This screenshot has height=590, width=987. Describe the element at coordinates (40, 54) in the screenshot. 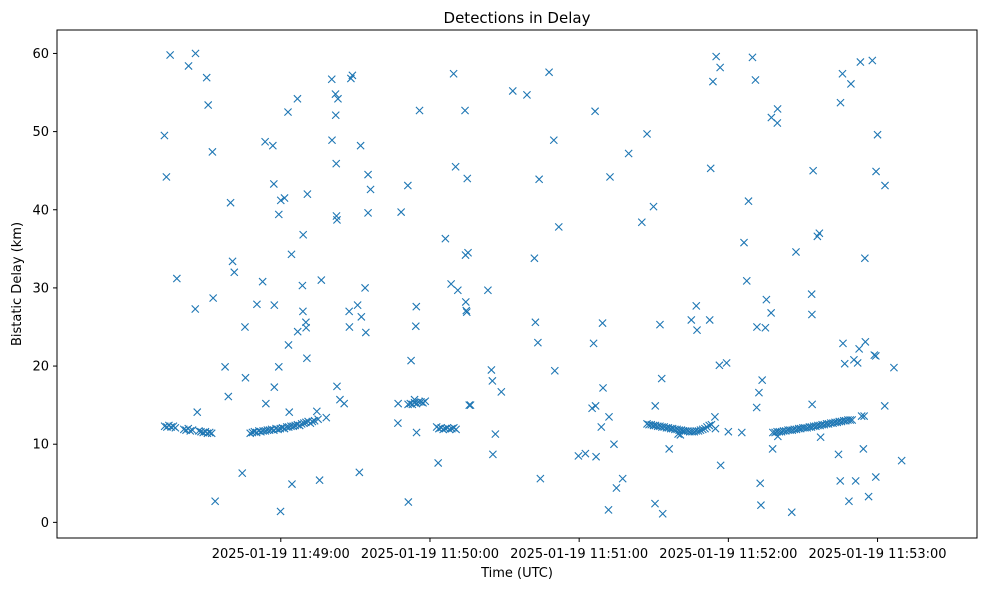

I see `y-tick-label: 60` at that location.